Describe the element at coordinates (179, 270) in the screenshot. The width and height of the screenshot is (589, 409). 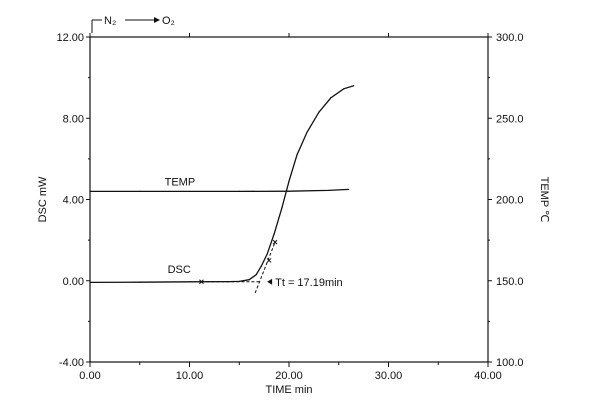
I see `series-label-dsc: DSC` at that location.